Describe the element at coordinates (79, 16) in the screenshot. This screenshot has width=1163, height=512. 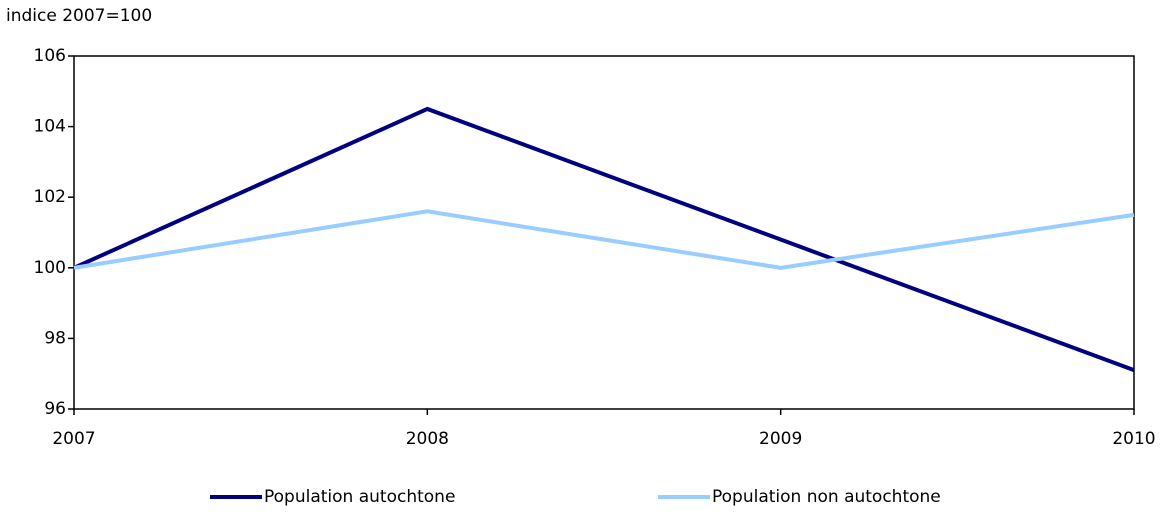
I see `y-axis-label: indice 2007=100` at that location.